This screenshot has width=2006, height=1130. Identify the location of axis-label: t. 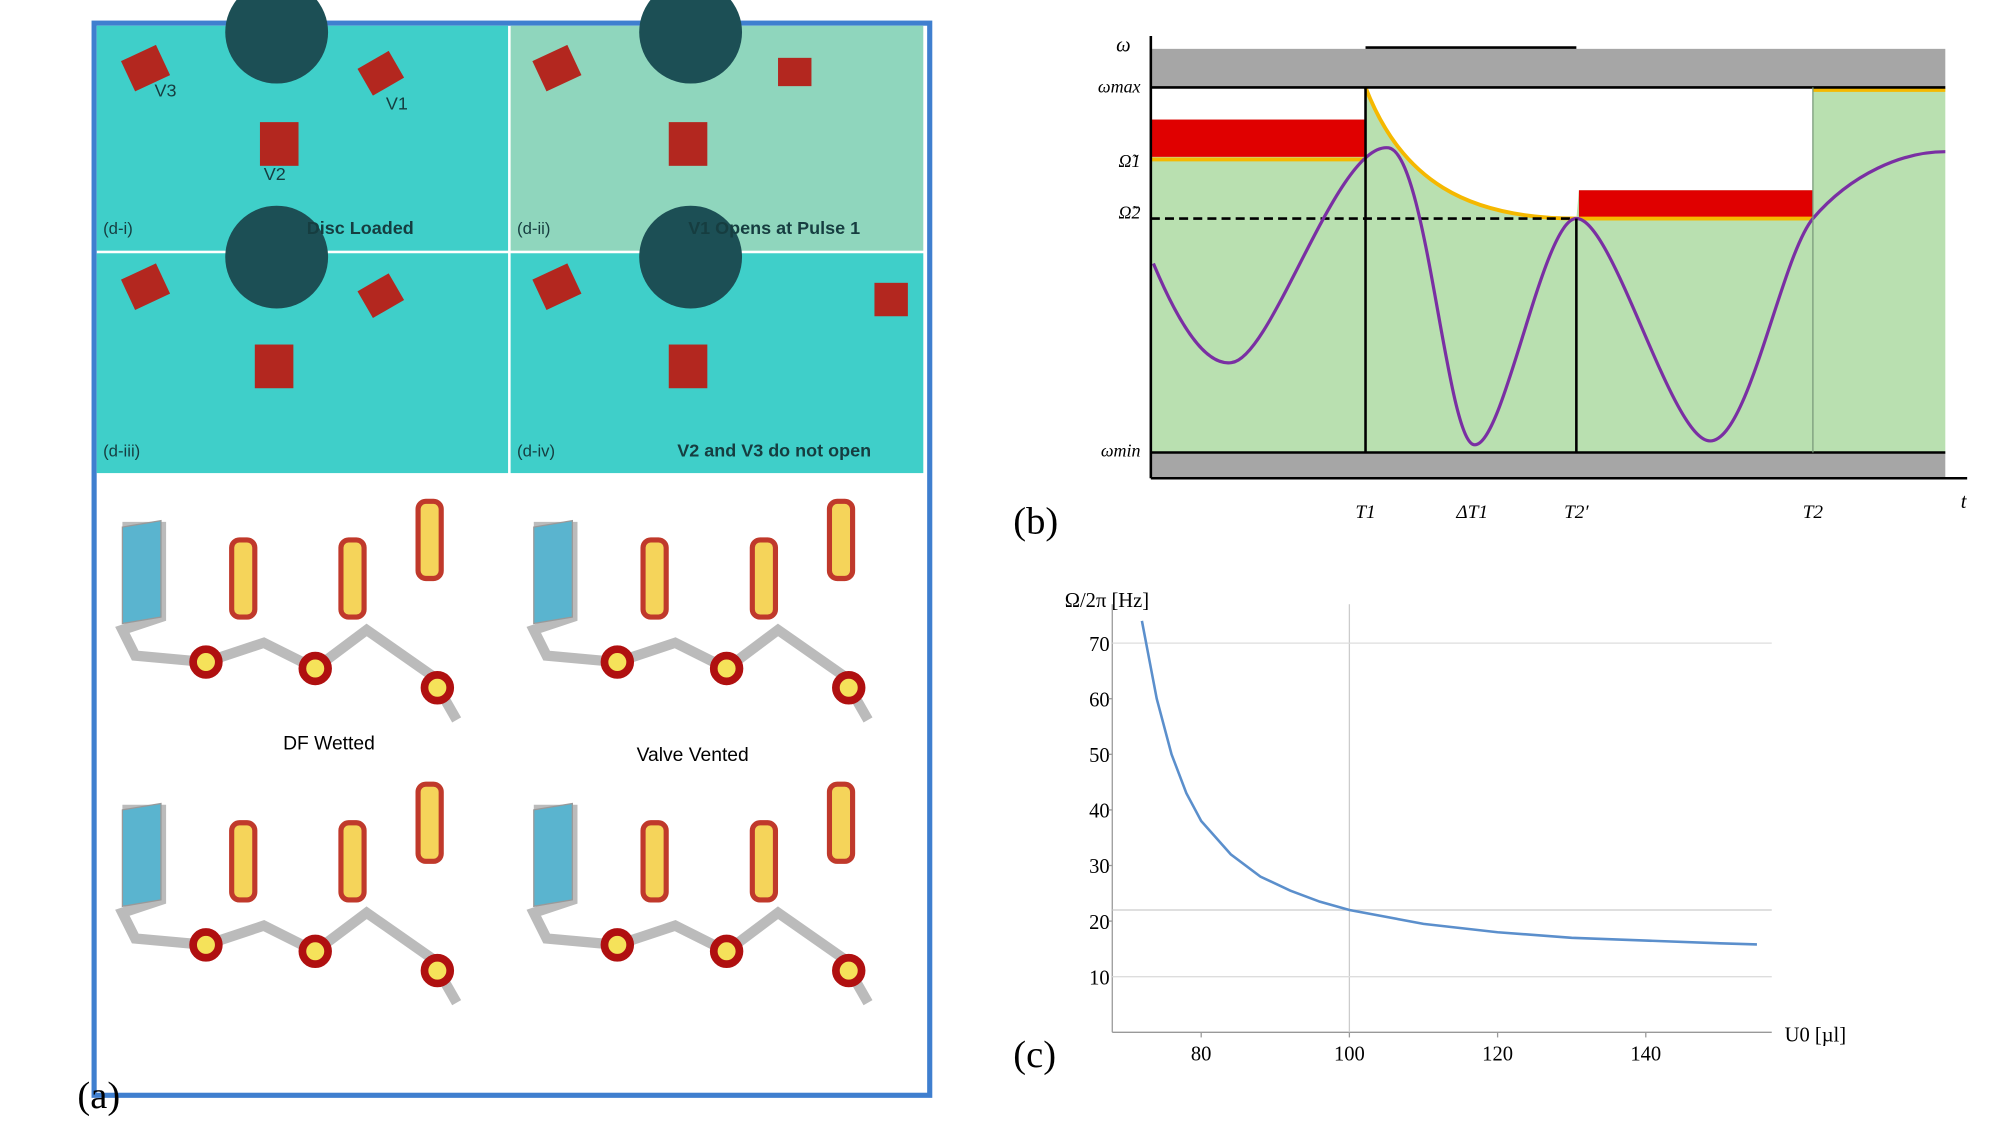
(1964, 502).